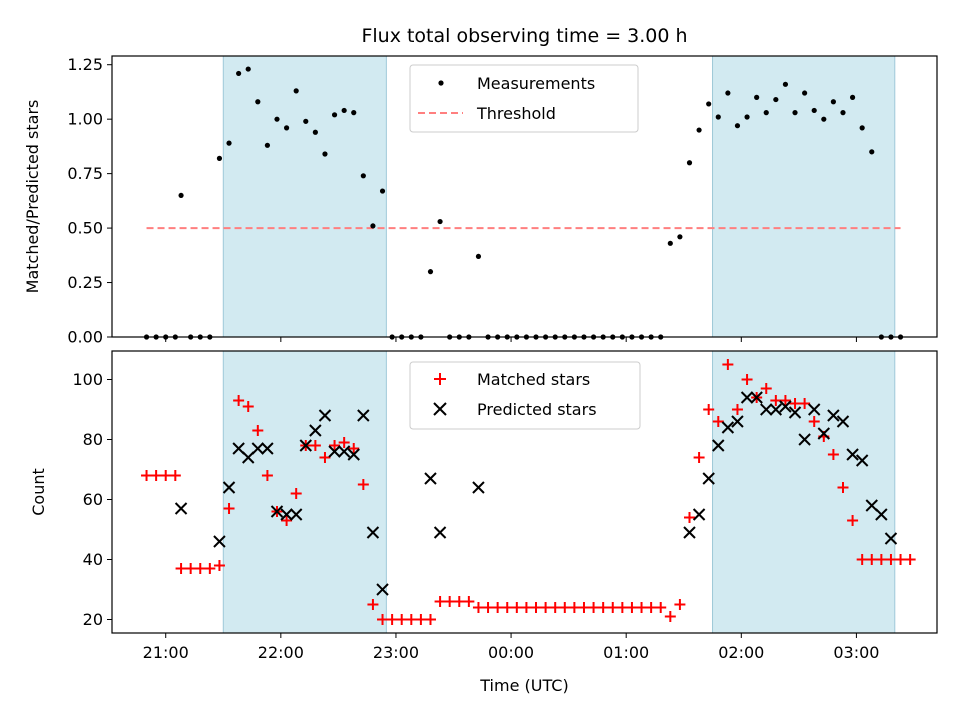  I want to click on y-tick-label: 60, so click(93, 499).